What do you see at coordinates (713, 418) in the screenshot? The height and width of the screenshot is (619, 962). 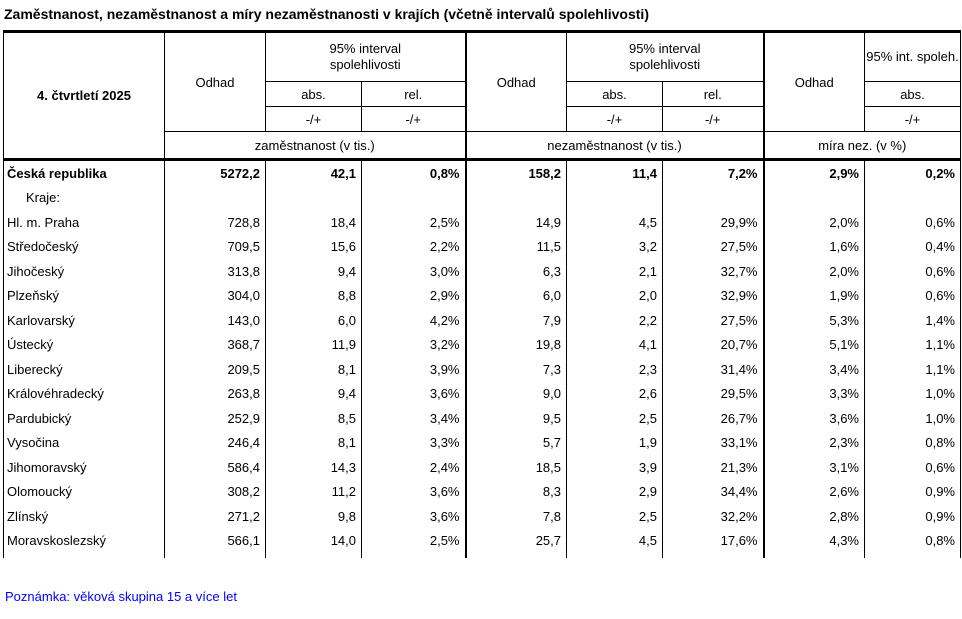 I see `value-cell: 26,7%` at bounding box center [713, 418].